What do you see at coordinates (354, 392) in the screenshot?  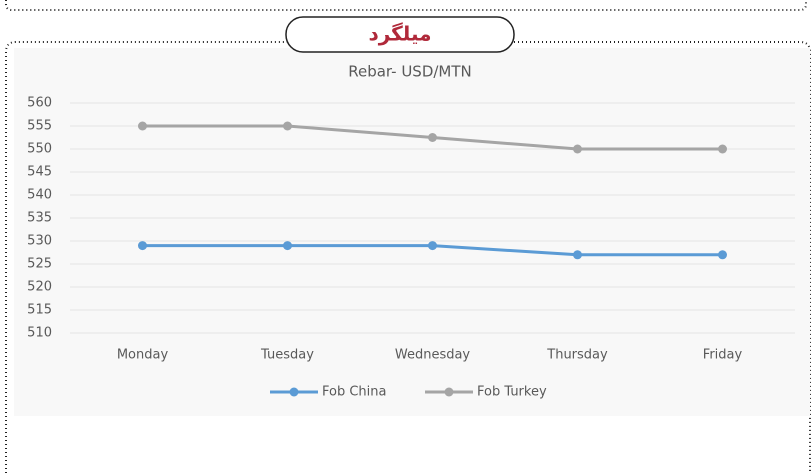 I see `legend-label: Fob China` at bounding box center [354, 392].